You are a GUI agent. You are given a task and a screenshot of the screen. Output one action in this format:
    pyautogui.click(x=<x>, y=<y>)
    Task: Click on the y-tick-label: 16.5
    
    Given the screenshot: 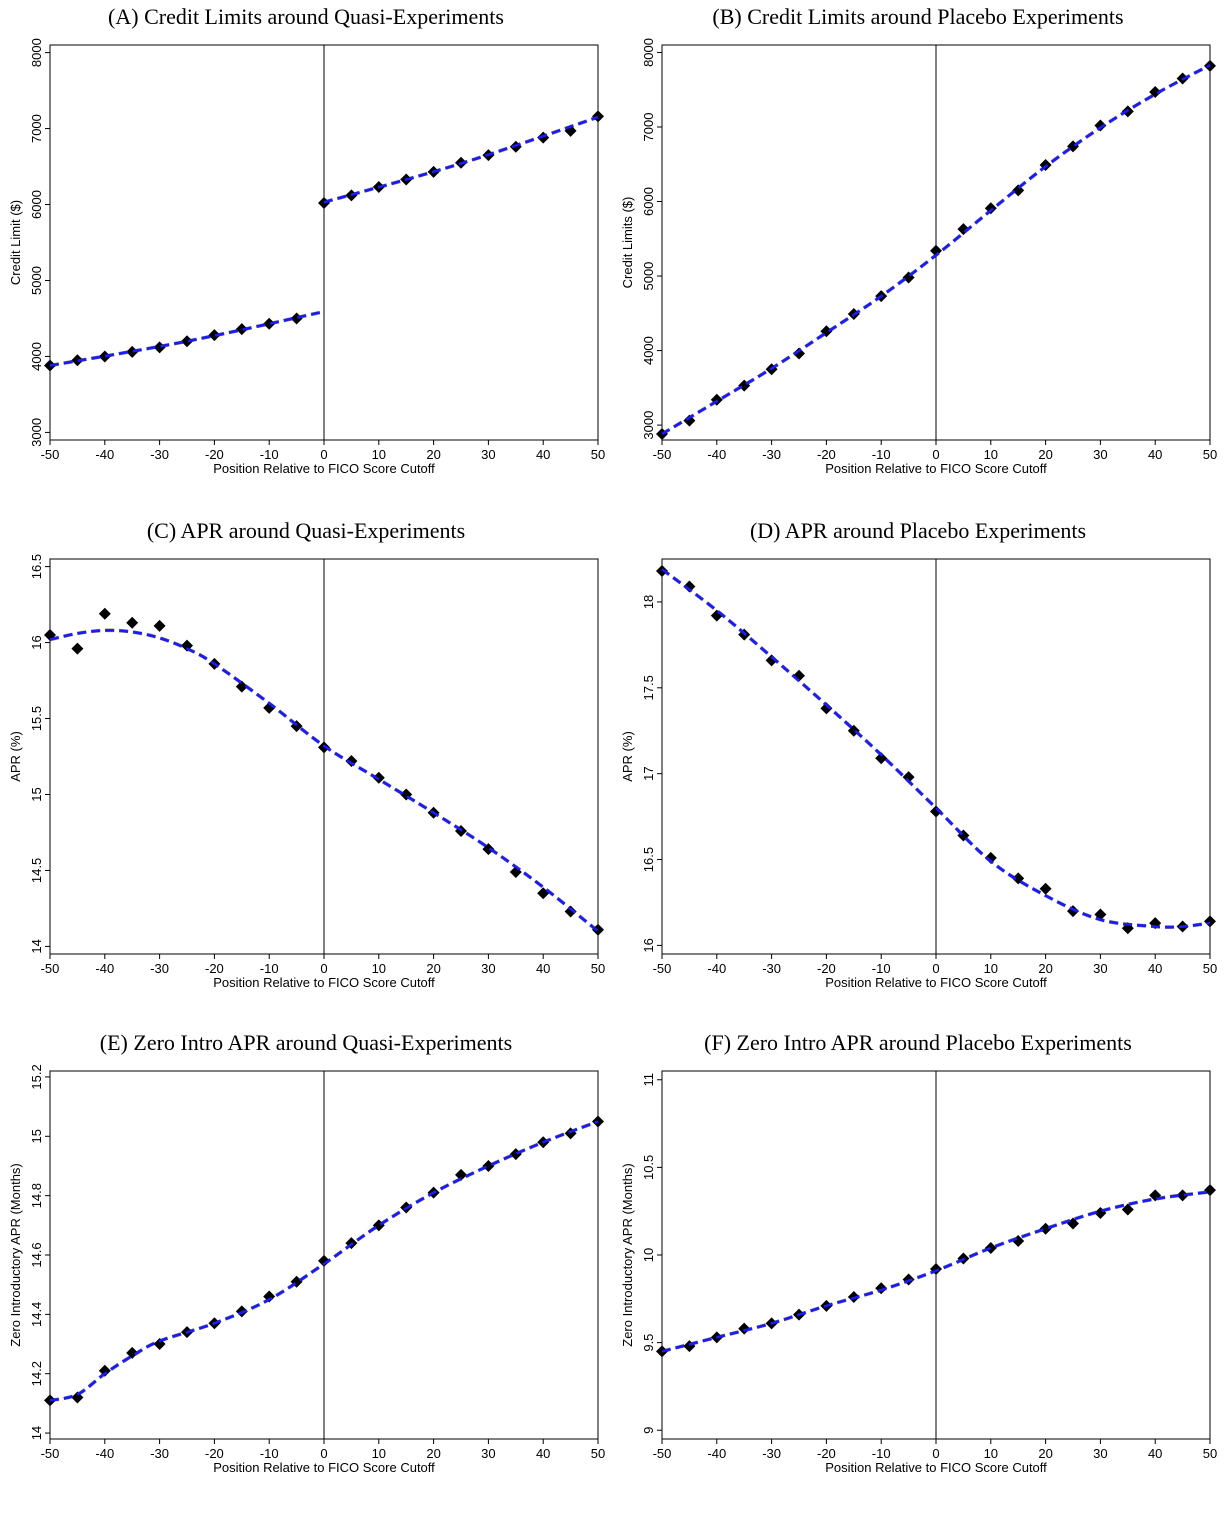 What is the action you would take?
    pyautogui.click(x=36, y=566)
    